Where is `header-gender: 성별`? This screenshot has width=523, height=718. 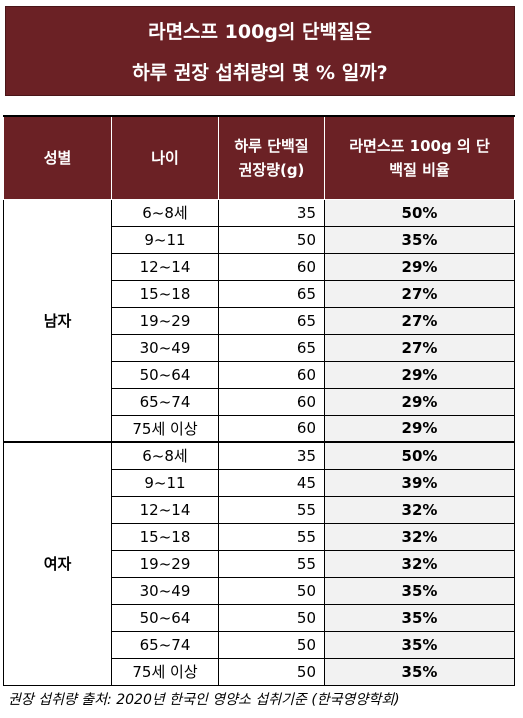
header-gender: 성별 is located at coordinates (57, 157).